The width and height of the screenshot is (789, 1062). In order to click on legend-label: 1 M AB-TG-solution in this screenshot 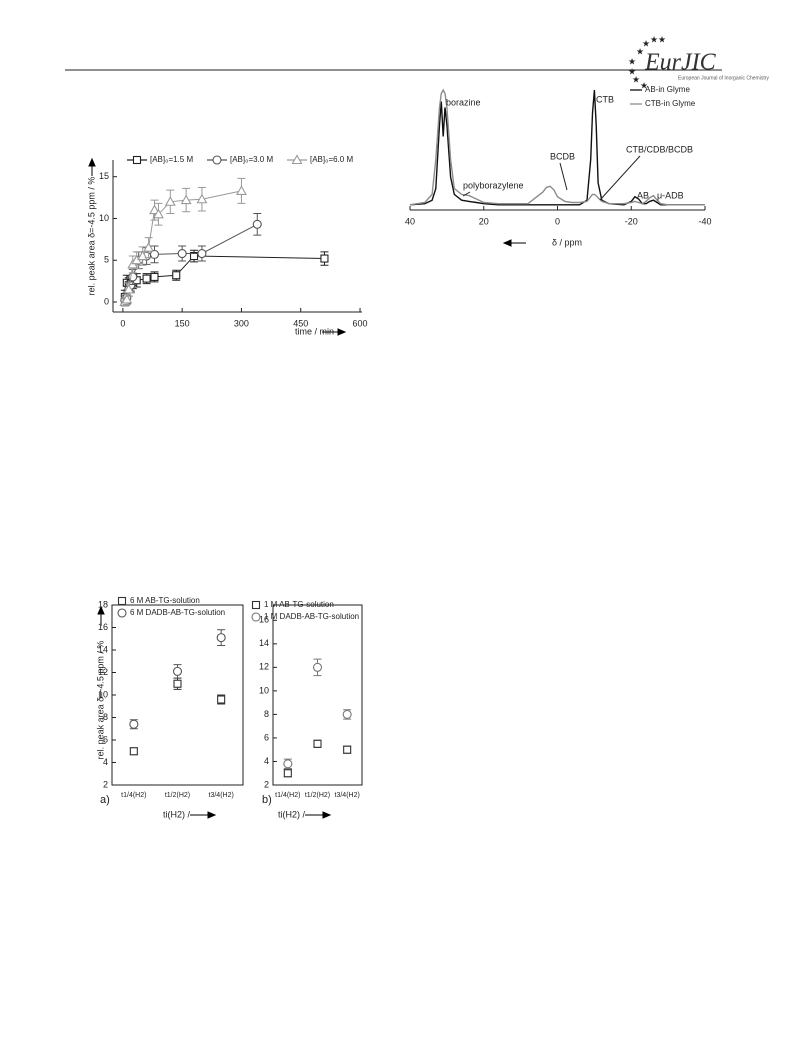, I will do `click(299, 604)`.